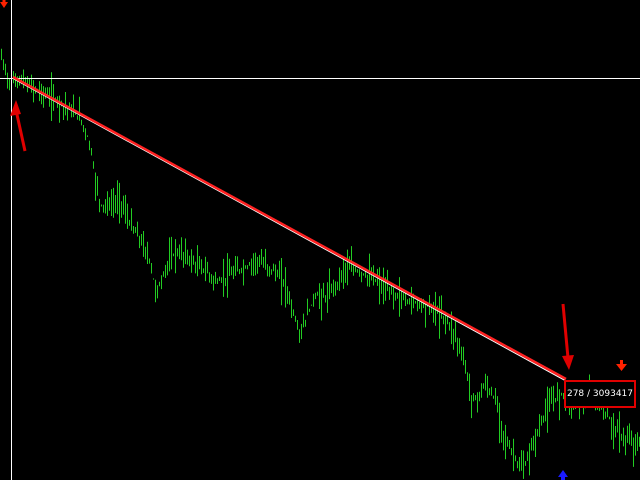 This screenshot has height=480, width=640. What do you see at coordinates (18, 126) in the screenshot?
I see `annotation-arrow-left` at bounding box center [18, 126].